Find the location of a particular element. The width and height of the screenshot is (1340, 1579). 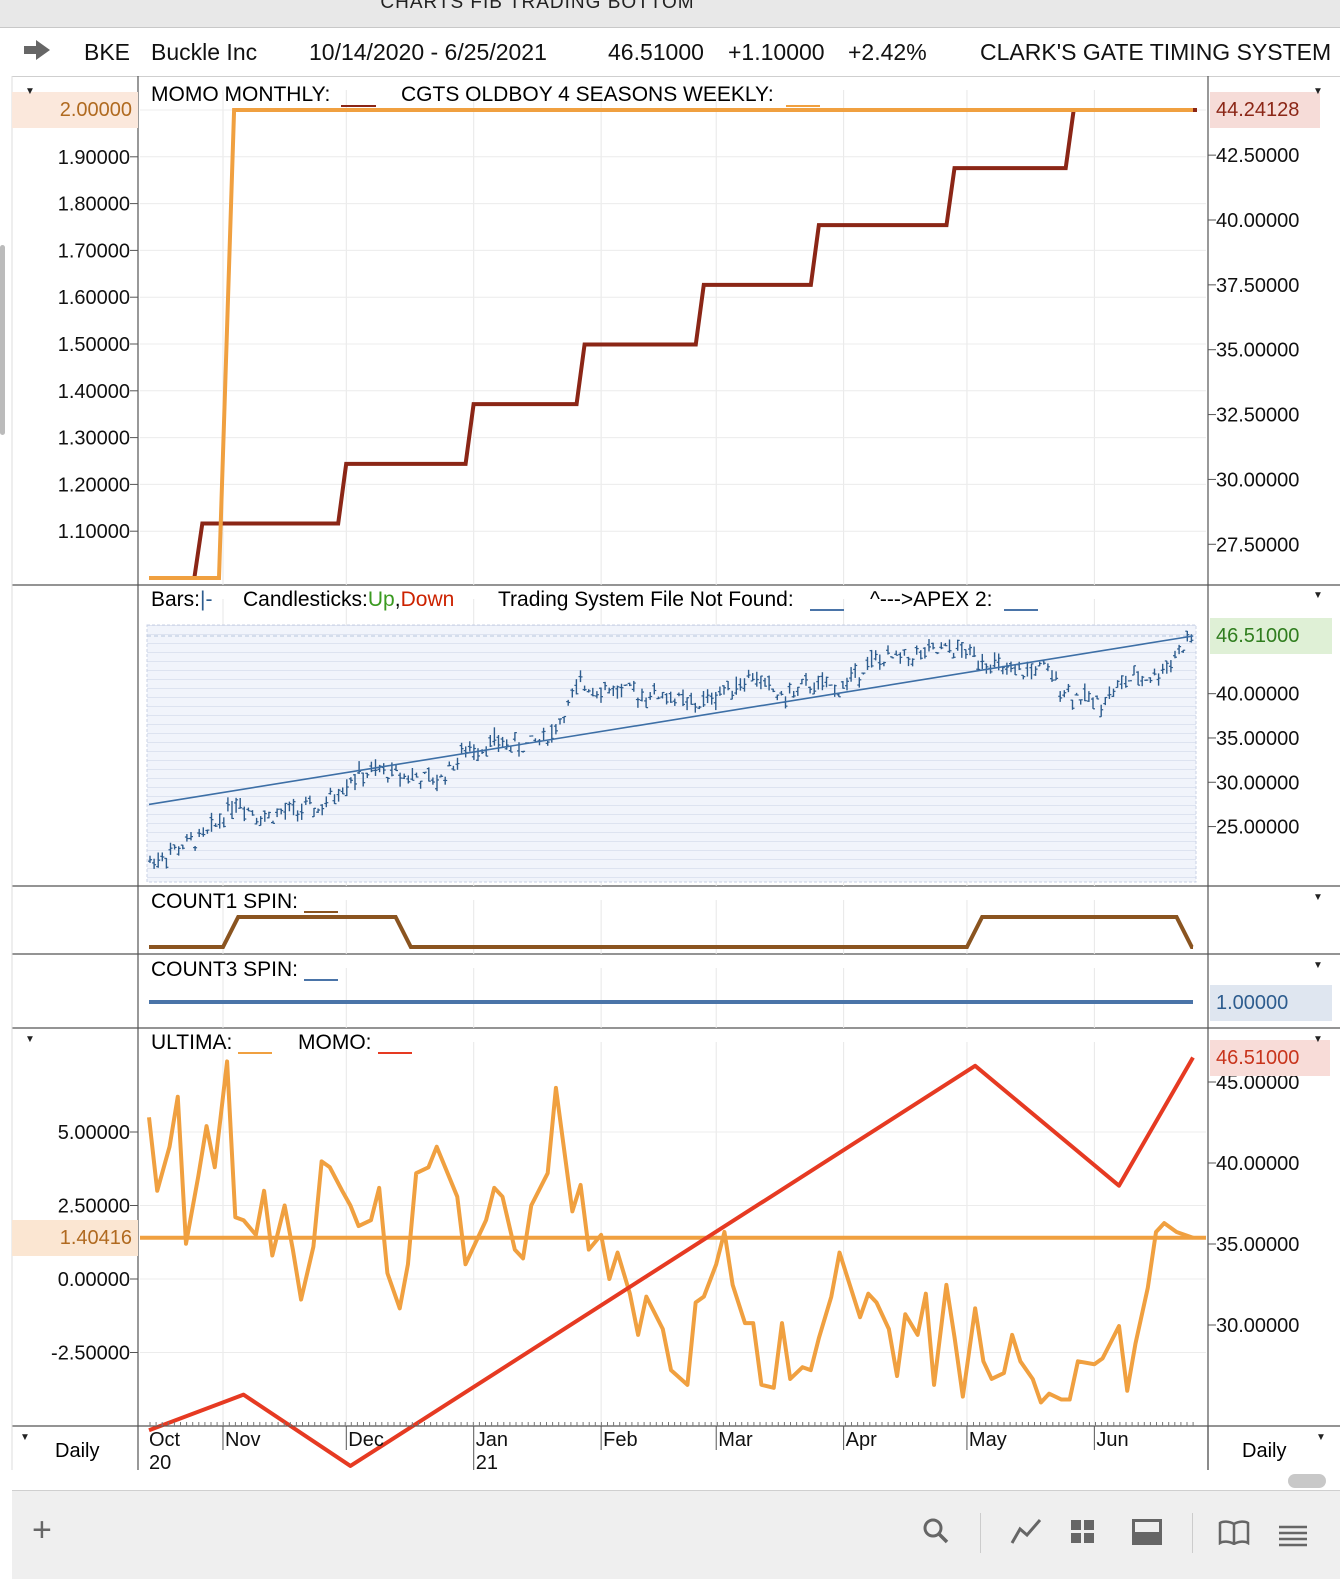

search-icon is located at coordinates (936, 1535).